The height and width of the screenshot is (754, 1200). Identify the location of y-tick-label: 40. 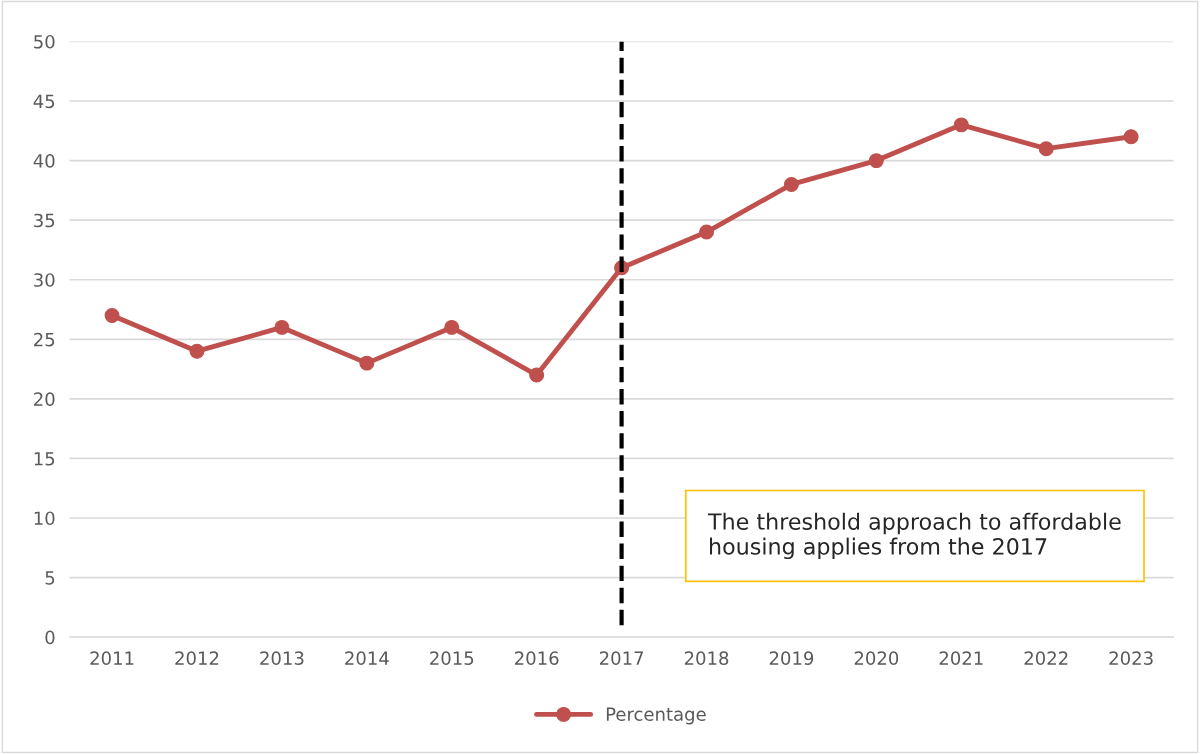
(44, 161).